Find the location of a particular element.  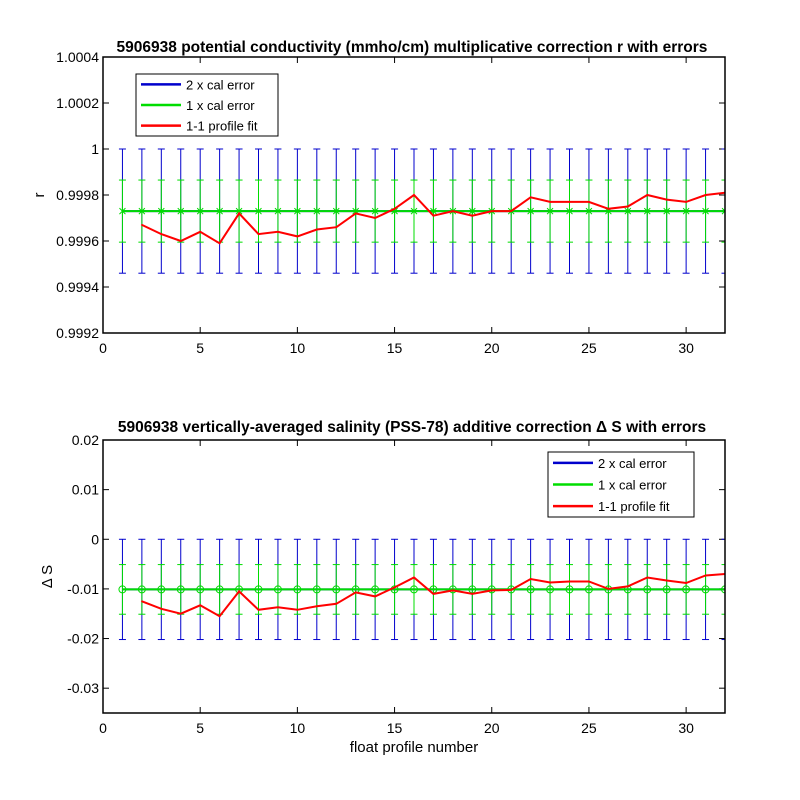

x-tick-label: 15 is located at coordinates (395, 348).